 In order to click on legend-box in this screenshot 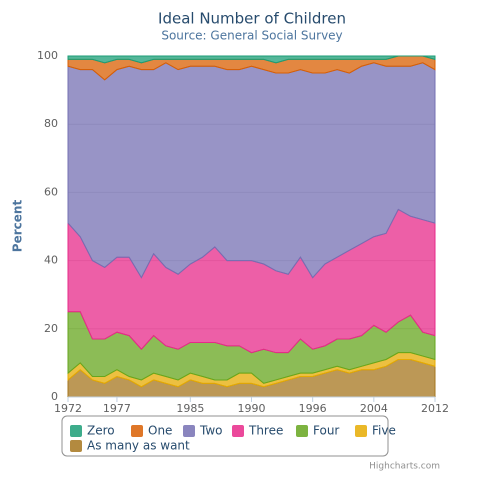, I will do `click(225, 436)`.